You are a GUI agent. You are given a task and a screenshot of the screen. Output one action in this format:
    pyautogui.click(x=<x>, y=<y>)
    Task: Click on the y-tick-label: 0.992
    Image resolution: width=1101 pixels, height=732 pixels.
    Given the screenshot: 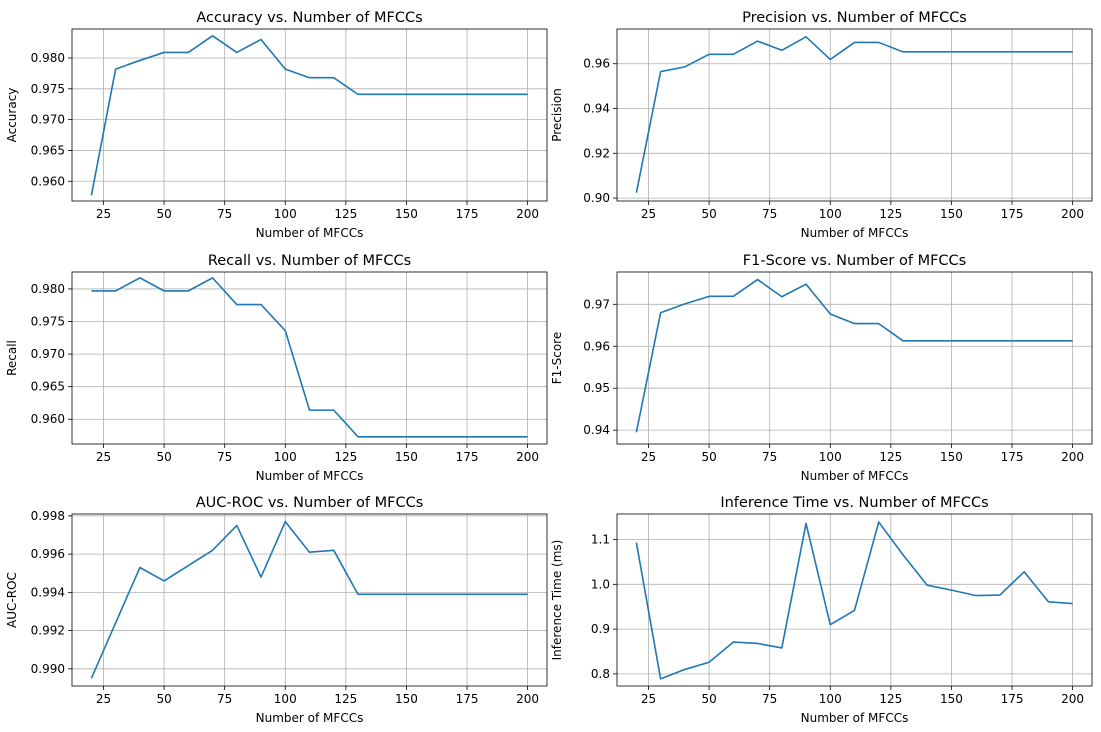 What is the action you would take?
    pyautogui.click(x=48, y=631)
    